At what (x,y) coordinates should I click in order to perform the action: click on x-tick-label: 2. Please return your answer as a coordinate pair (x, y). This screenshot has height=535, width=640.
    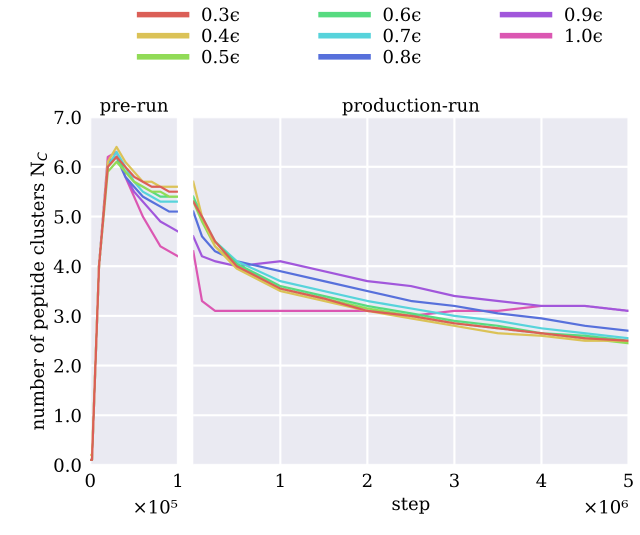
    Looking at the image, I should click on (367, 480).